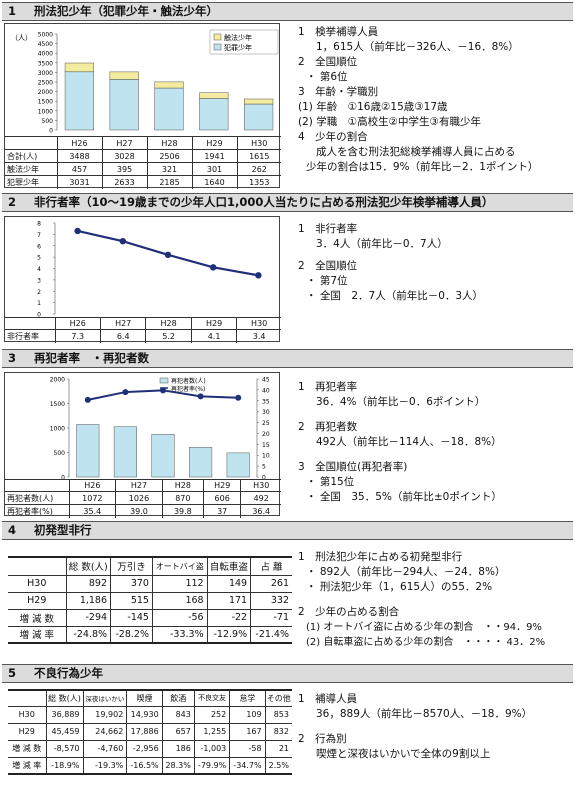  What do you see at coordinates (287, 530) in the screenshot?
I see `section-4-header: 4 初発型非行` at bounding box center [287, 530].